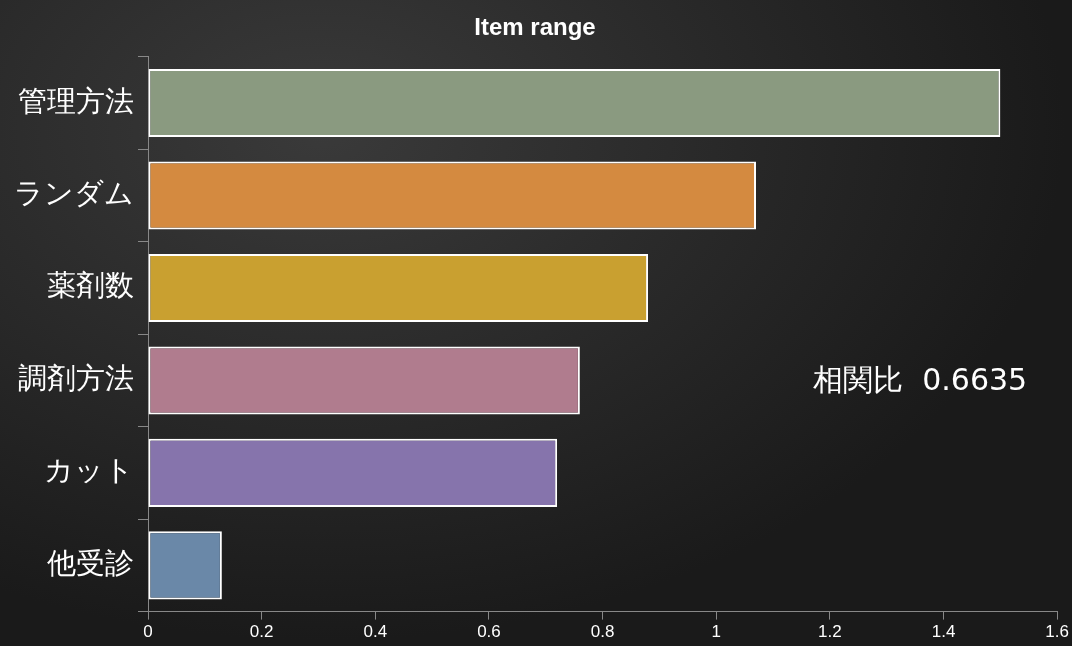  Describe the element at coordinates (716, 632) in the screenshot. I see `x-tick-label: 1` at that location.